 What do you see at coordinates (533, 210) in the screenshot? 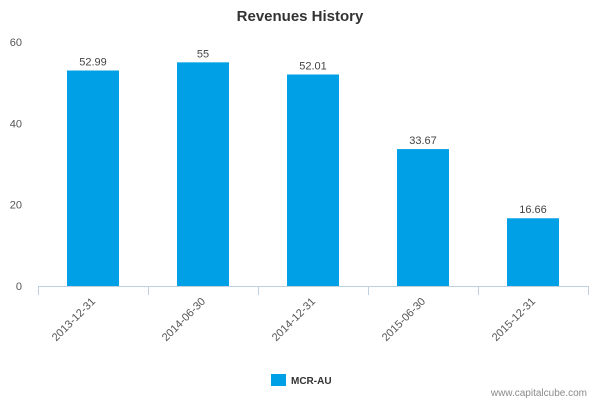
I see `data-label: 16.66` at bounding box center [533, 210].